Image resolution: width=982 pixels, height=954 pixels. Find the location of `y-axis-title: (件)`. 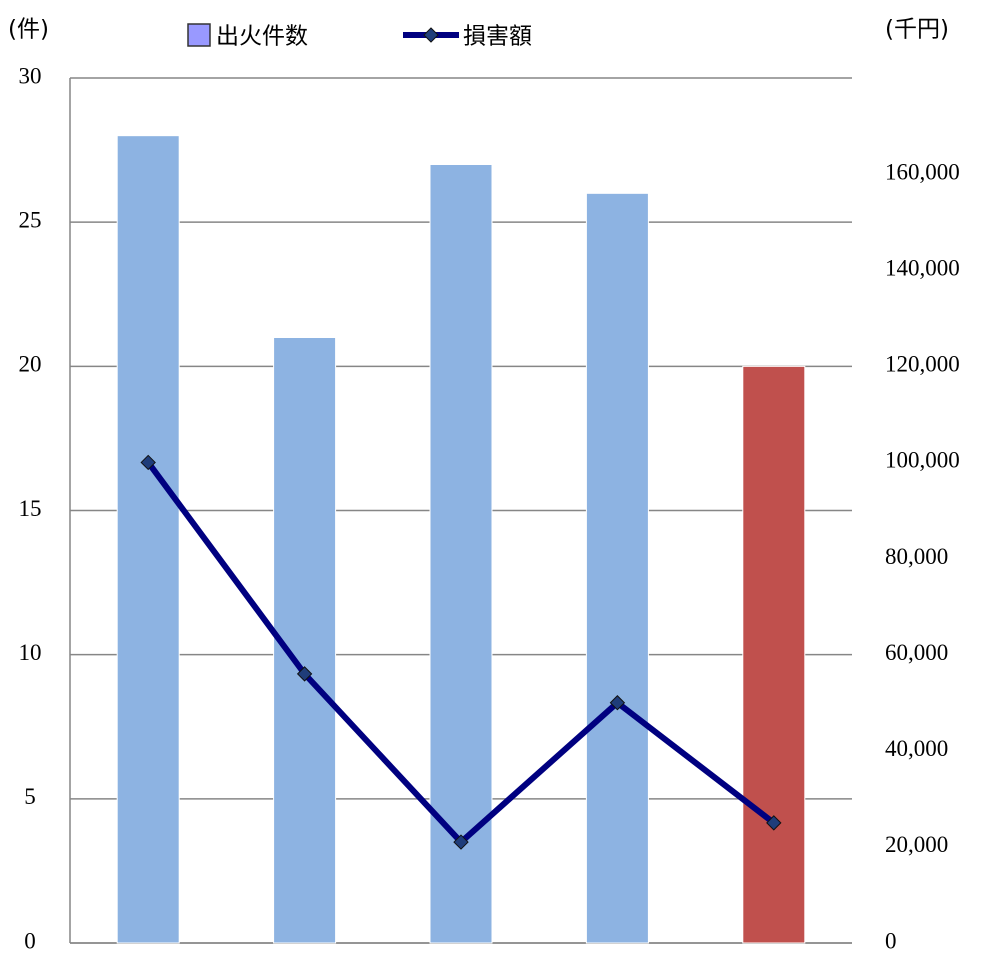

y-axis-title: (件) is located at coordinates (28, 30).